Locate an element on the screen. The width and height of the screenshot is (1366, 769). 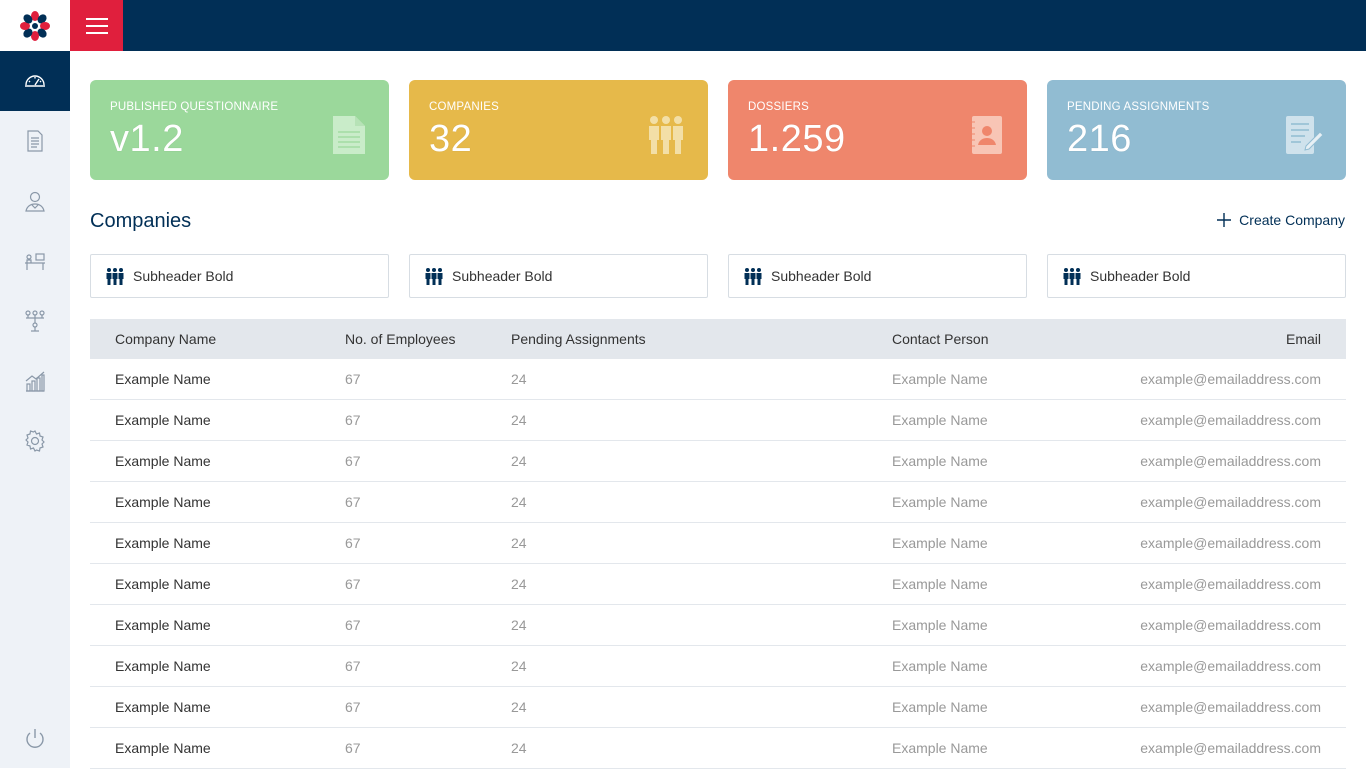
stat-value: 1.259 is located at coordinates (797, 139).